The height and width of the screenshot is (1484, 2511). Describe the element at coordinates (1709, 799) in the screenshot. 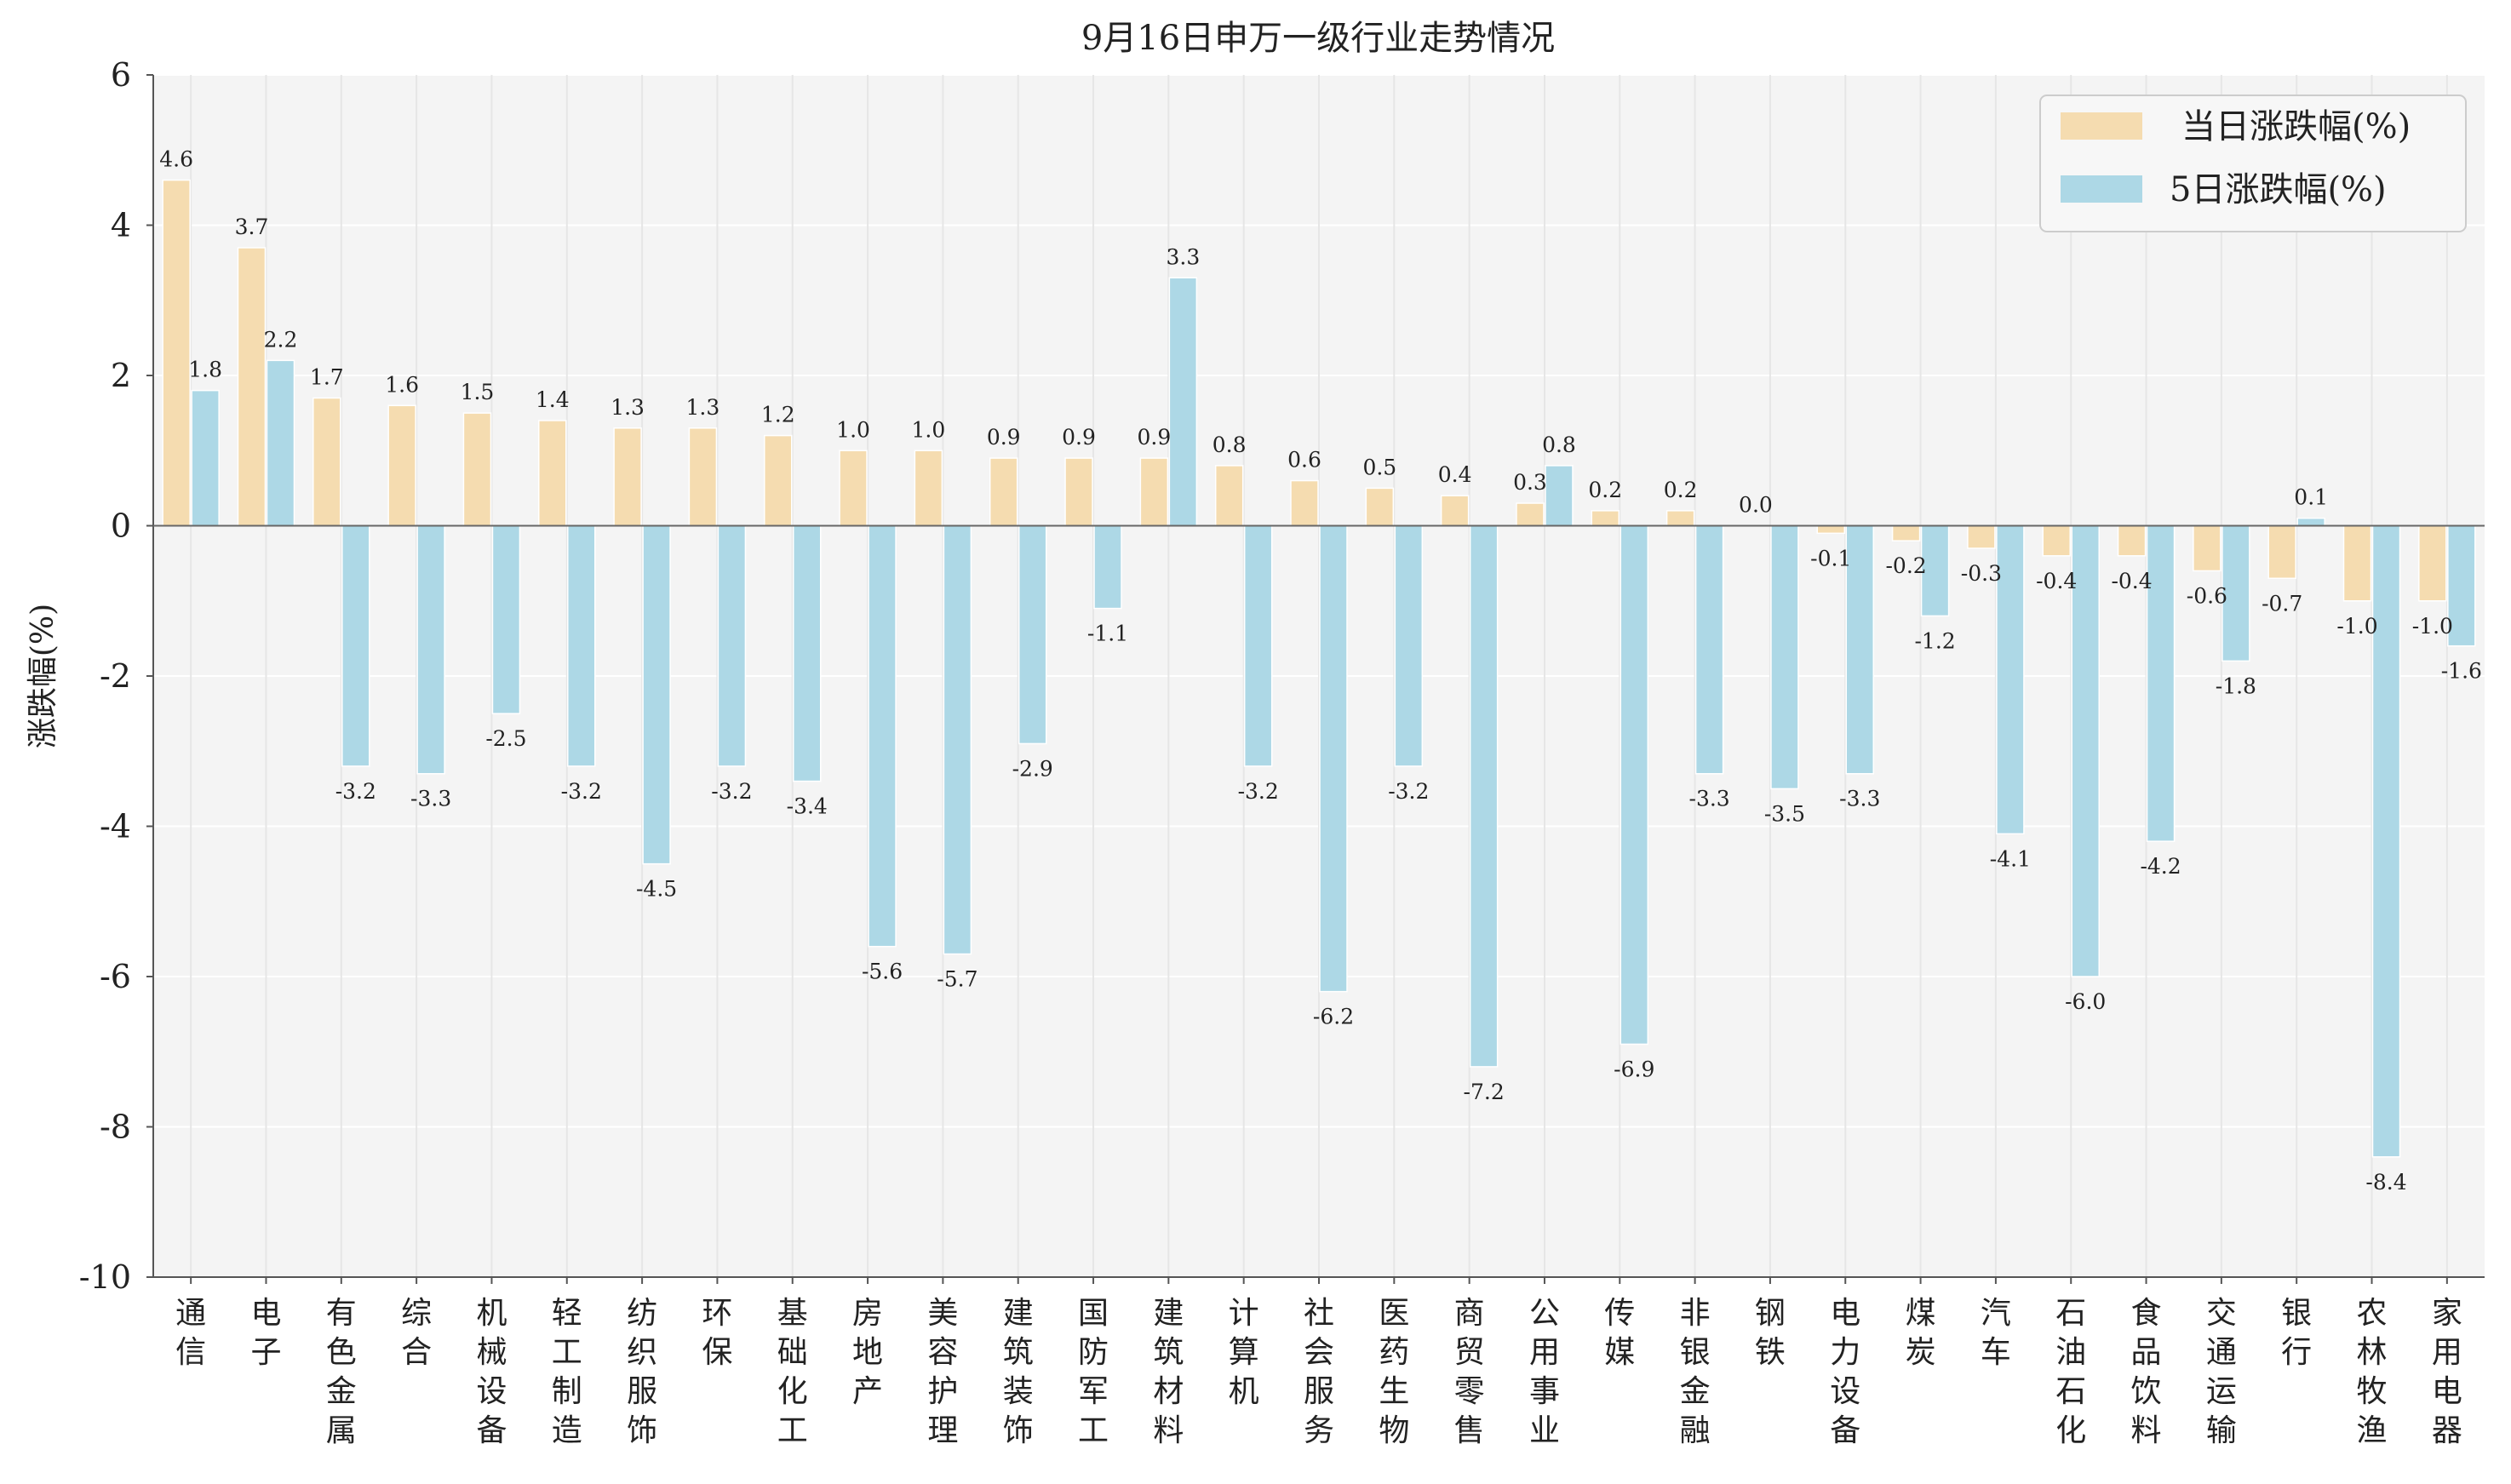

I see `label-5day: -3.3` at that location.